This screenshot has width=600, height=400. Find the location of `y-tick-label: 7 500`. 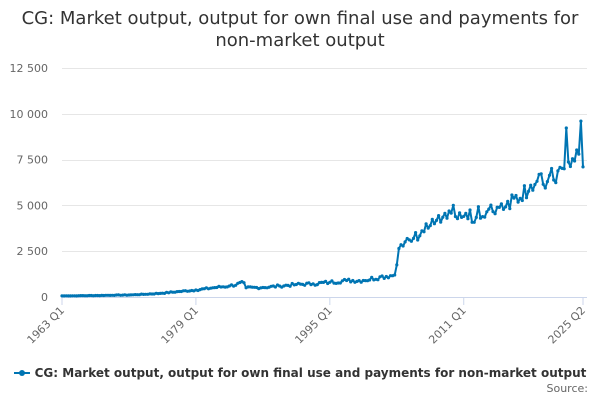

y-tick-label: 7 500 is located at coordinates (33, 160).